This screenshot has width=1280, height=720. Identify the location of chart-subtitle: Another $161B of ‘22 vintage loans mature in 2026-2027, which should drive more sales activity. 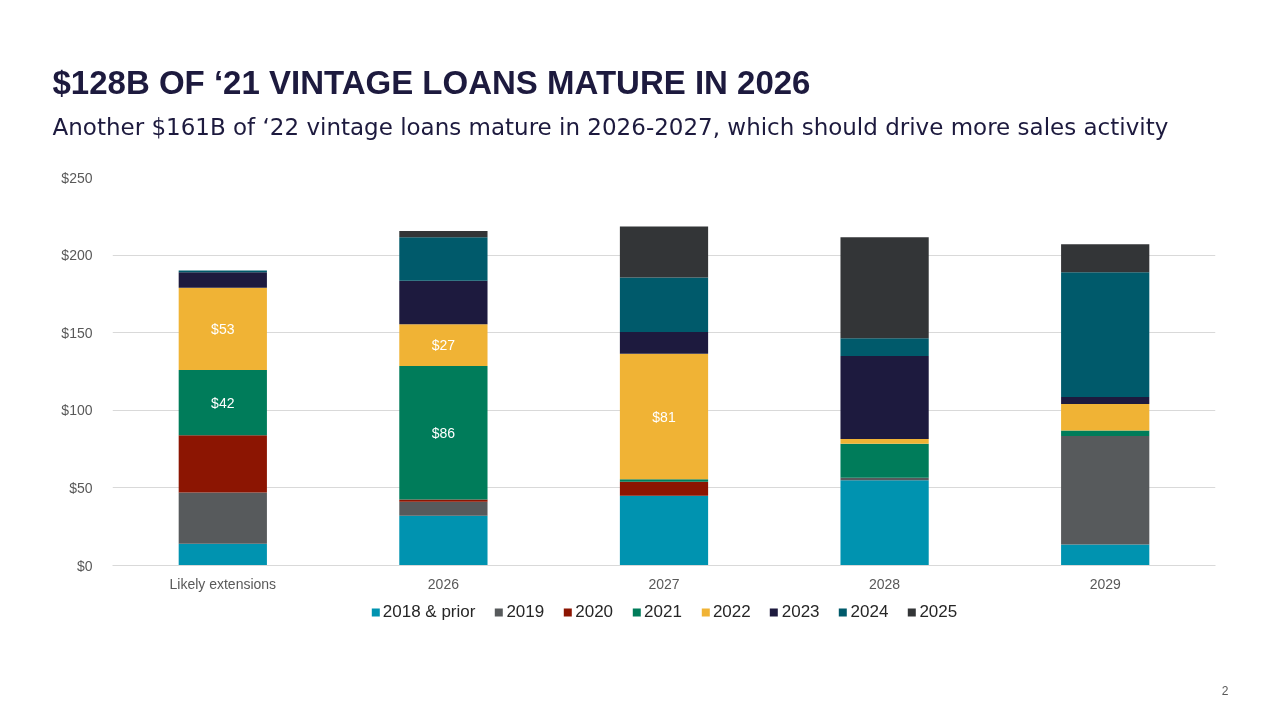
(610, 127).